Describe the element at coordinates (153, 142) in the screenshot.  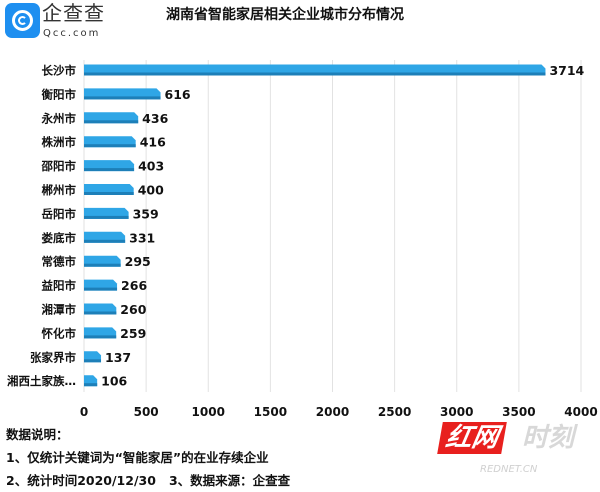
I see `data-label: 416` at that location.